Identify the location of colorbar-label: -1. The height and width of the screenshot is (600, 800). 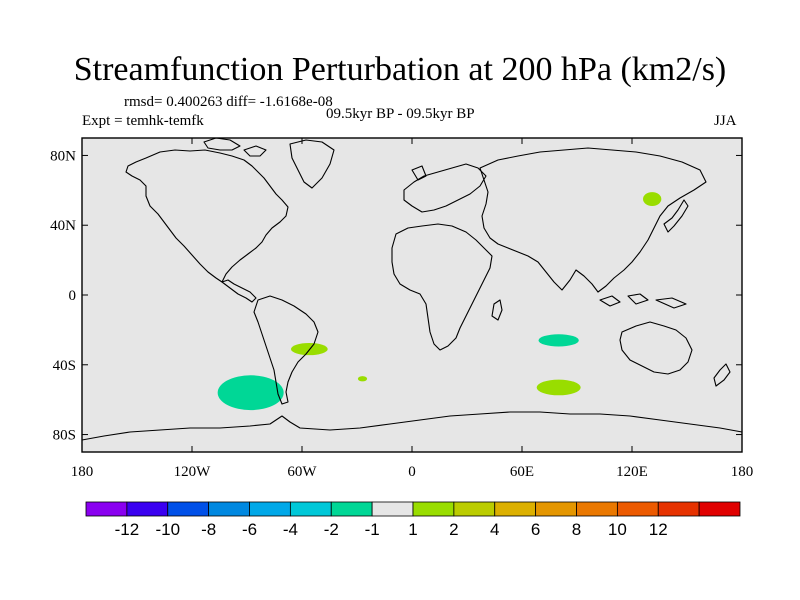
(372, 529).